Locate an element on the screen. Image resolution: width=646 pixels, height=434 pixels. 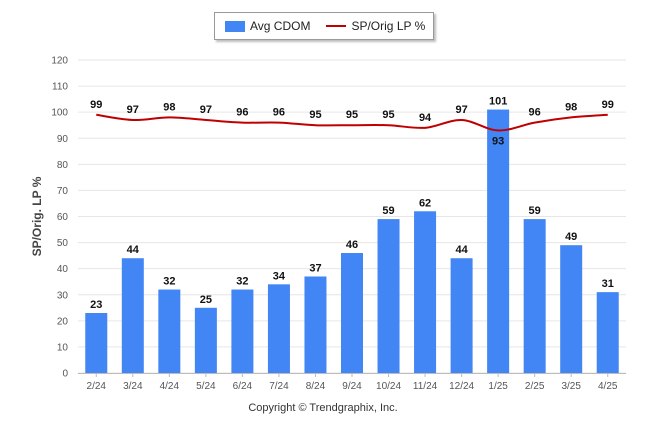
bar-data-label: 46 is located at coordinates (352, 245).